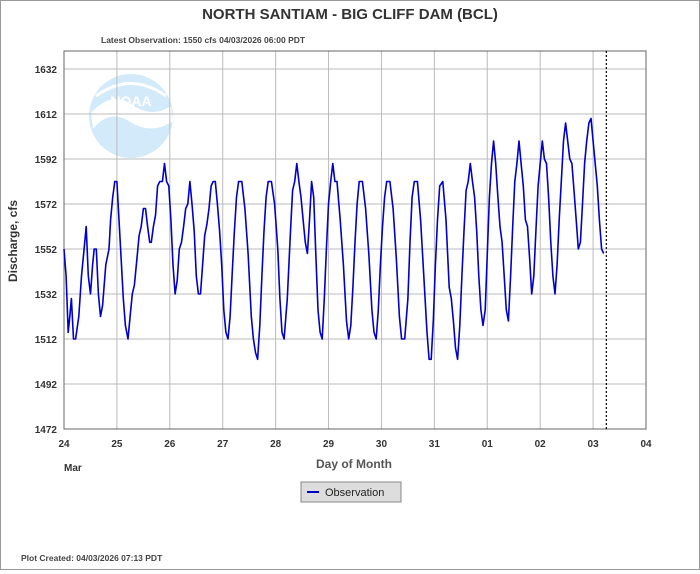  Describe the element at coordinates (46, 160) in the screenshot. I see `y-tick-label: 1592` at that location.